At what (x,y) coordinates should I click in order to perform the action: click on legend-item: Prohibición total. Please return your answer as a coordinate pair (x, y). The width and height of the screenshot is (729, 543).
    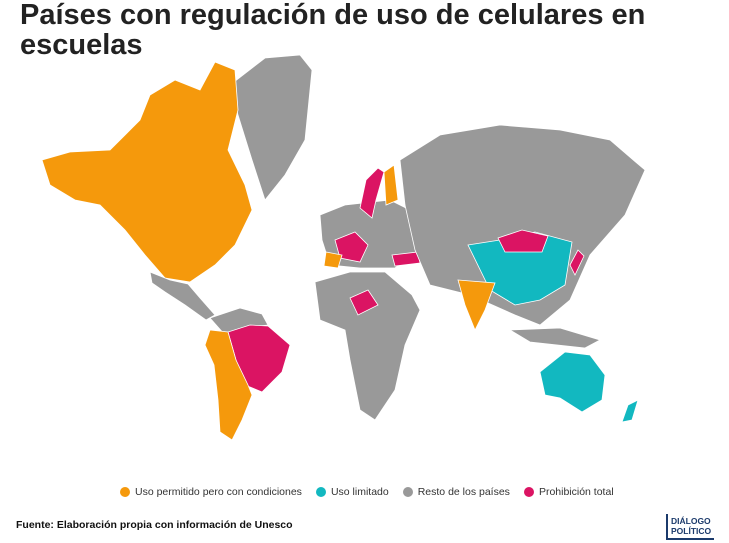
    Looking at the image, I should click on (568, 492).